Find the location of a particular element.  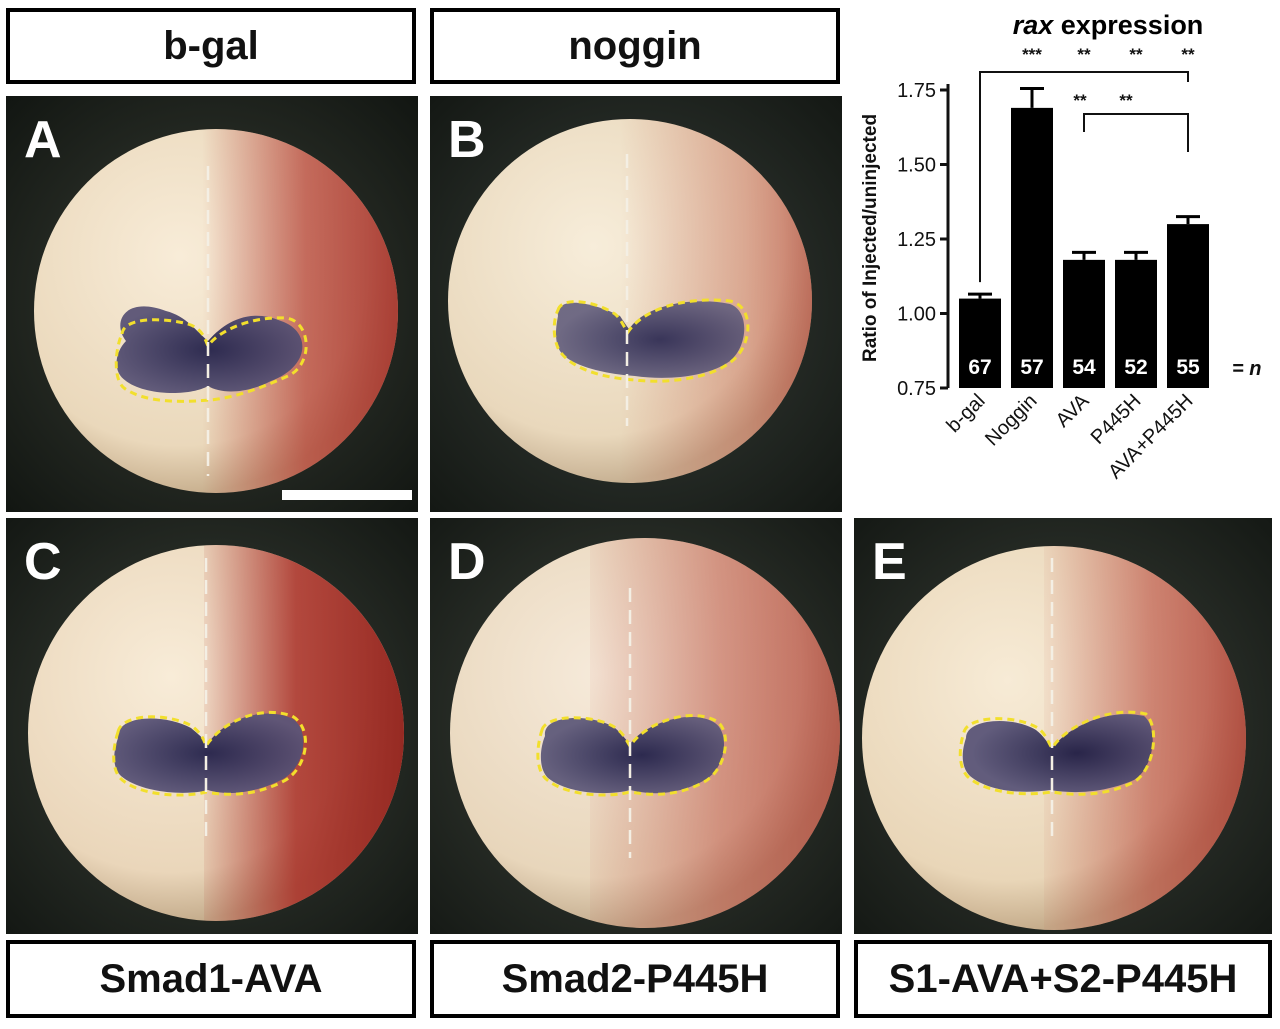

chart-title: rax expression is located at coordinates (1108, 25).